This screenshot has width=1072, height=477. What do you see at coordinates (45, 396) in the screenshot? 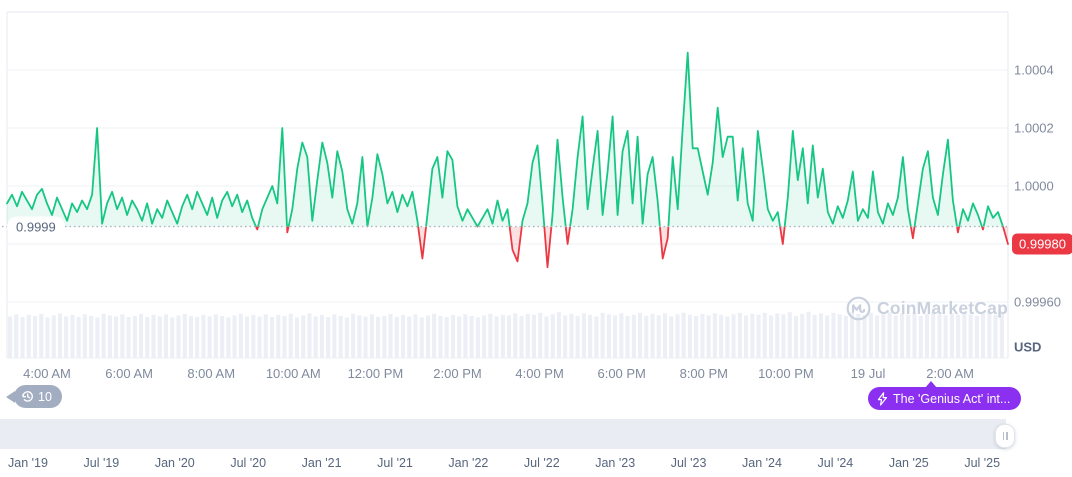
I see `history-count: 10` at bounding box center [45, 396].